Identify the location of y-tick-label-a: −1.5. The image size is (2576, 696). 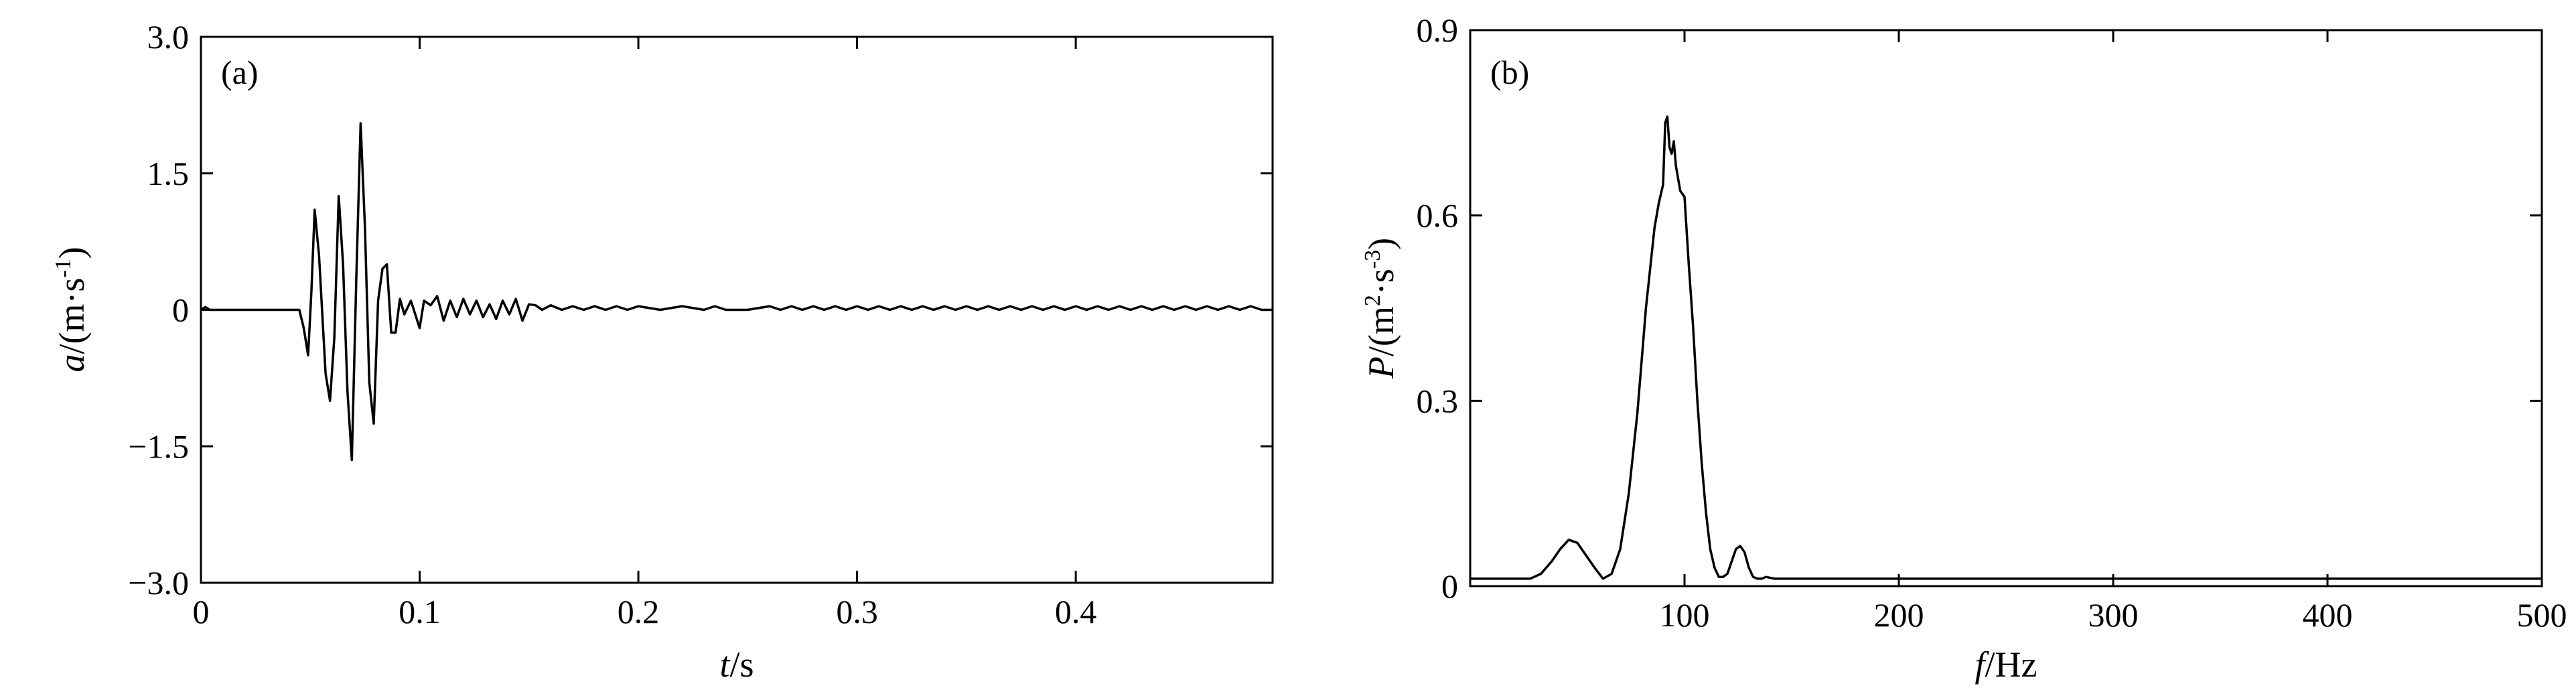
(158, 446).